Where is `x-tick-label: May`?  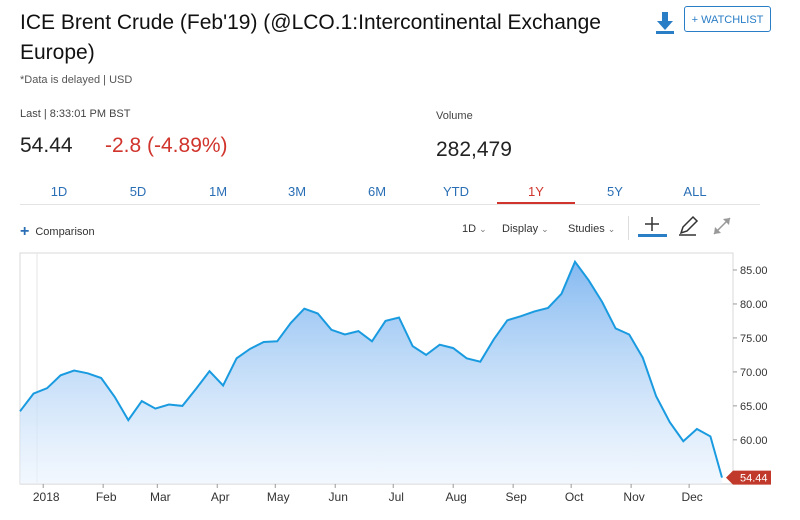 x-tick-label: May is located at coordinates (278, 497).